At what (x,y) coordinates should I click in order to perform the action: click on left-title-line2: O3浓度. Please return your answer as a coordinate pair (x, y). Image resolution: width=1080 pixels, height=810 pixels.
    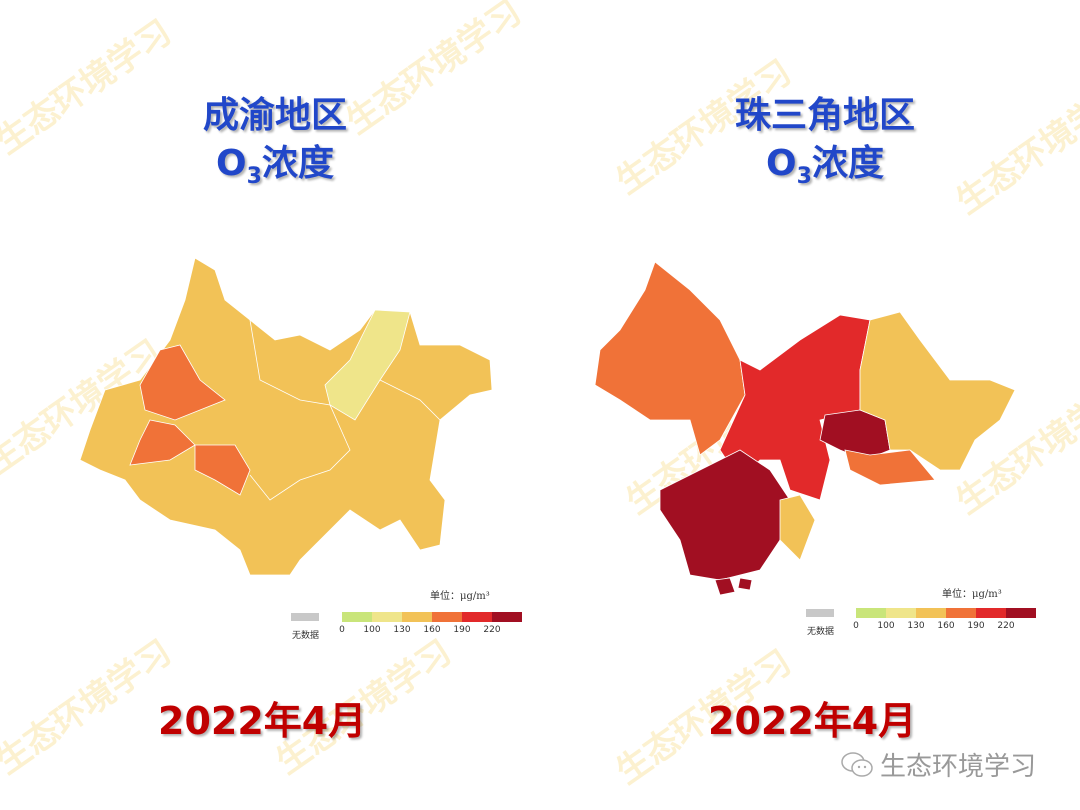
    Looking at the image, I should click on (275, 170).